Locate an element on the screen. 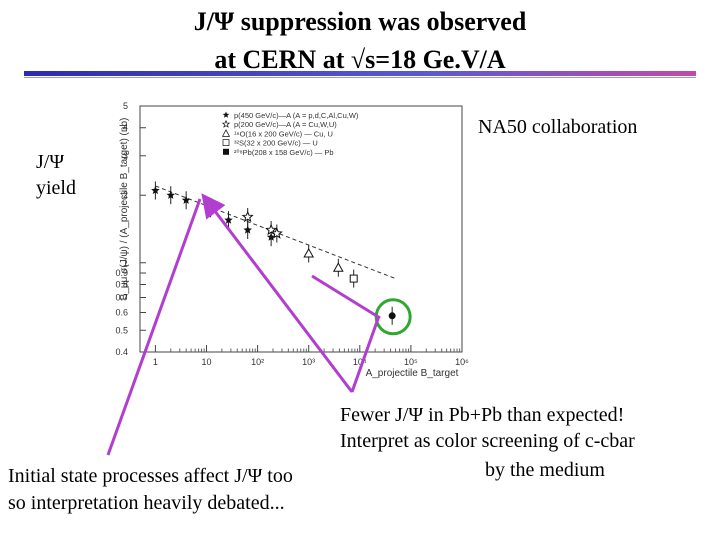 This screenshot has width=720, height=540. legend-marker-square is located at coordinates (226, 142).